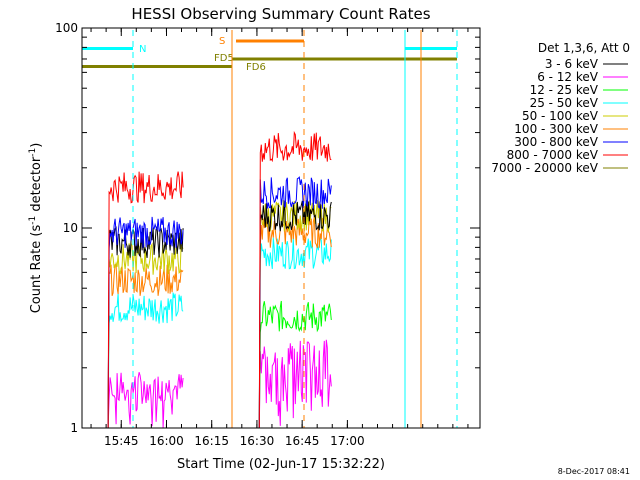 The image size is (640, 480). I want to click on fd5-label: FD5, so click(224, 58).